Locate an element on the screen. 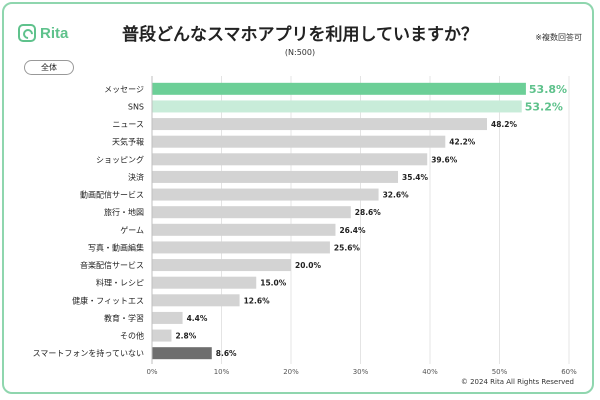  value-label: 20.0% is located at coordinates (308, 265).